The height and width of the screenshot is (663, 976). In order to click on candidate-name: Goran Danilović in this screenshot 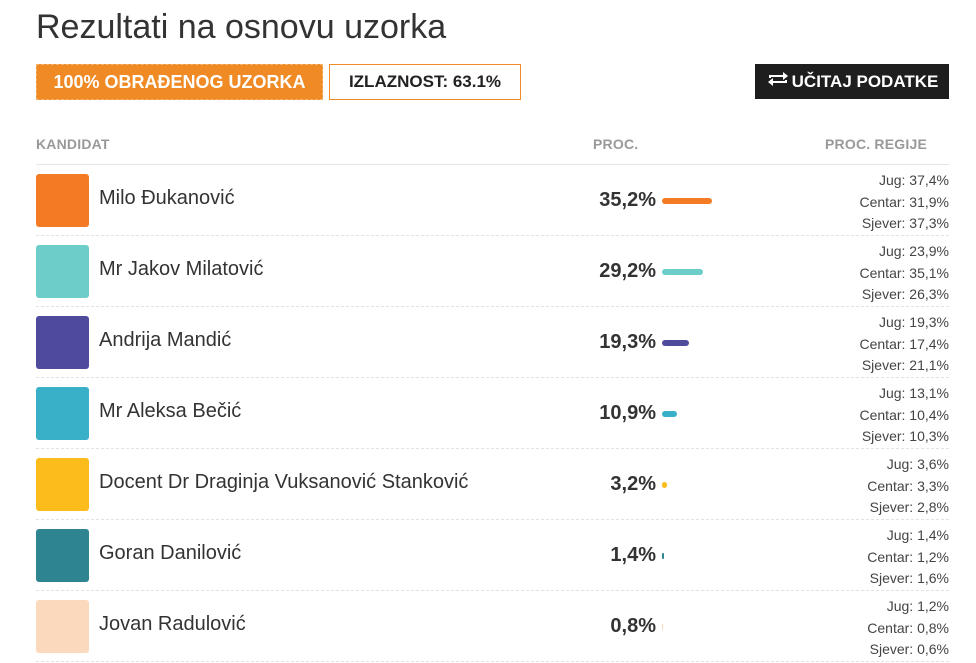, I will do `click(170, 553)`.